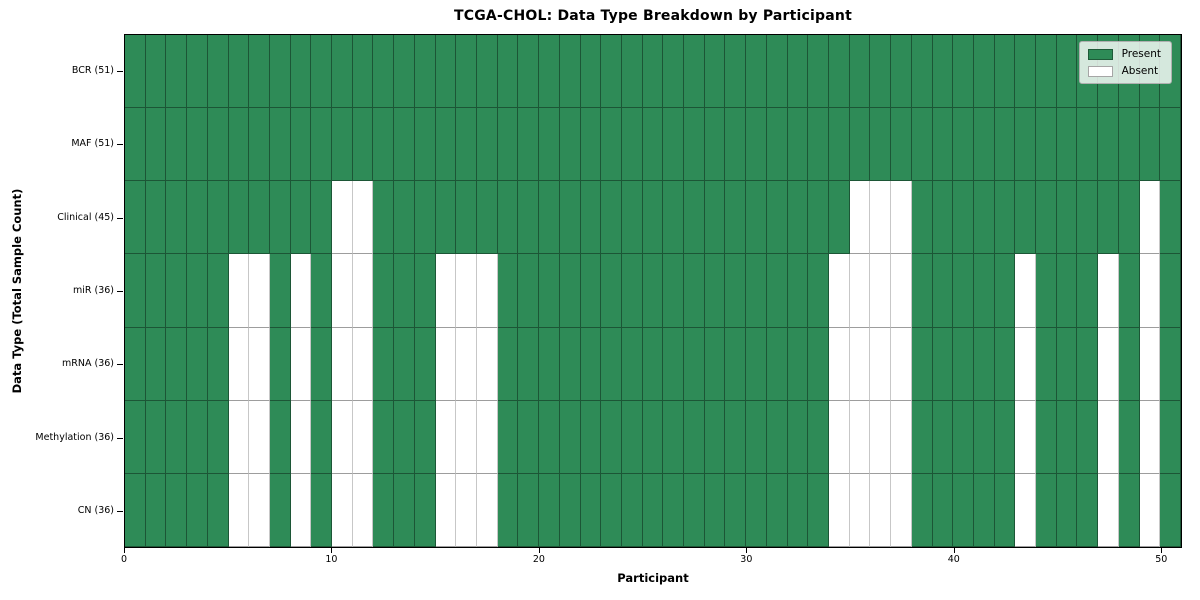 Image resolution: width=1200 pixels, height=600 pixels. What do you see at coordinates (1140, 71) in the screenshot?
I see `legend-label-absent: Absent` at bounding box center [1140, 71].